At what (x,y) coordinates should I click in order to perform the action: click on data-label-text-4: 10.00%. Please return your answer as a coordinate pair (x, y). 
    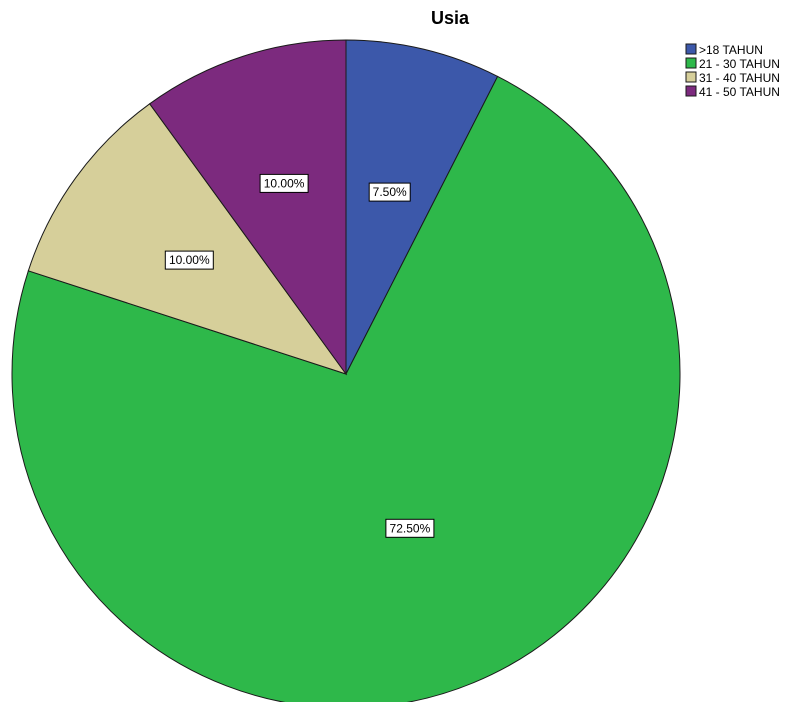
    Looking at the image, I should click on (284, 183).